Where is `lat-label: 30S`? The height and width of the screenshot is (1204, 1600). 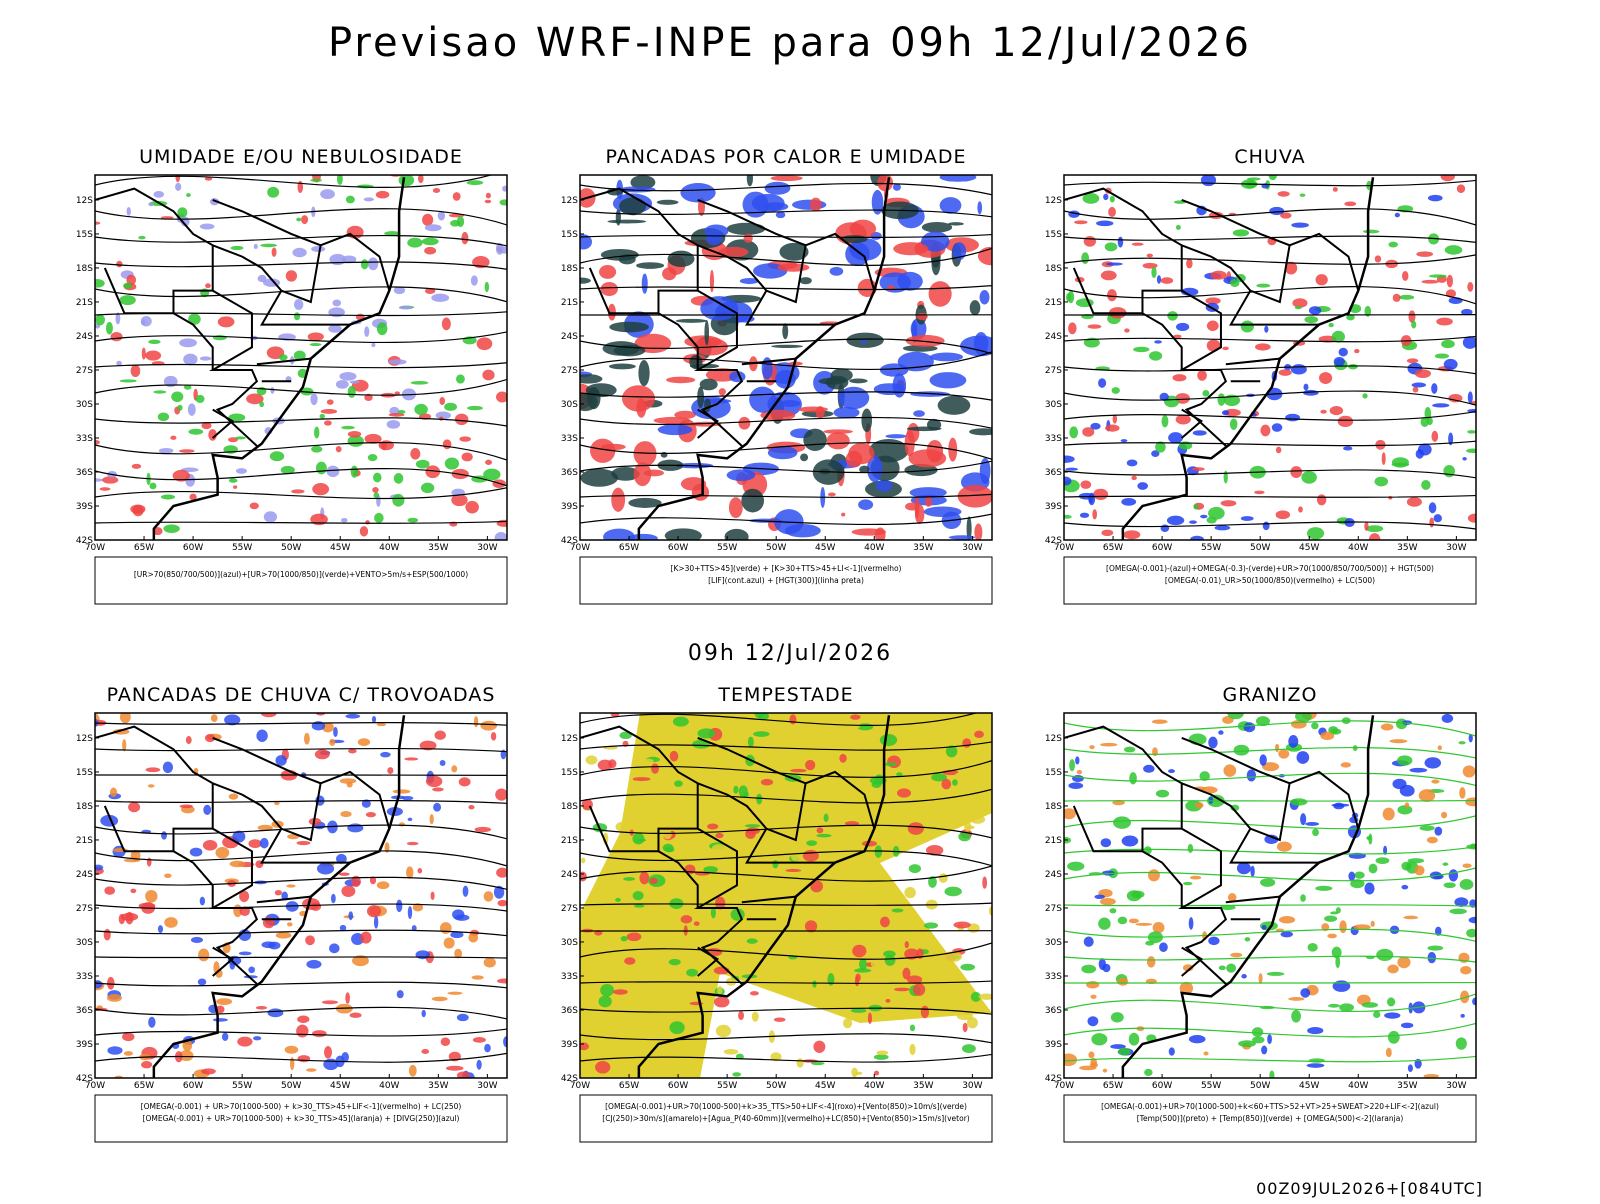
lat-label: 30S is located at coordinates (569, 405).